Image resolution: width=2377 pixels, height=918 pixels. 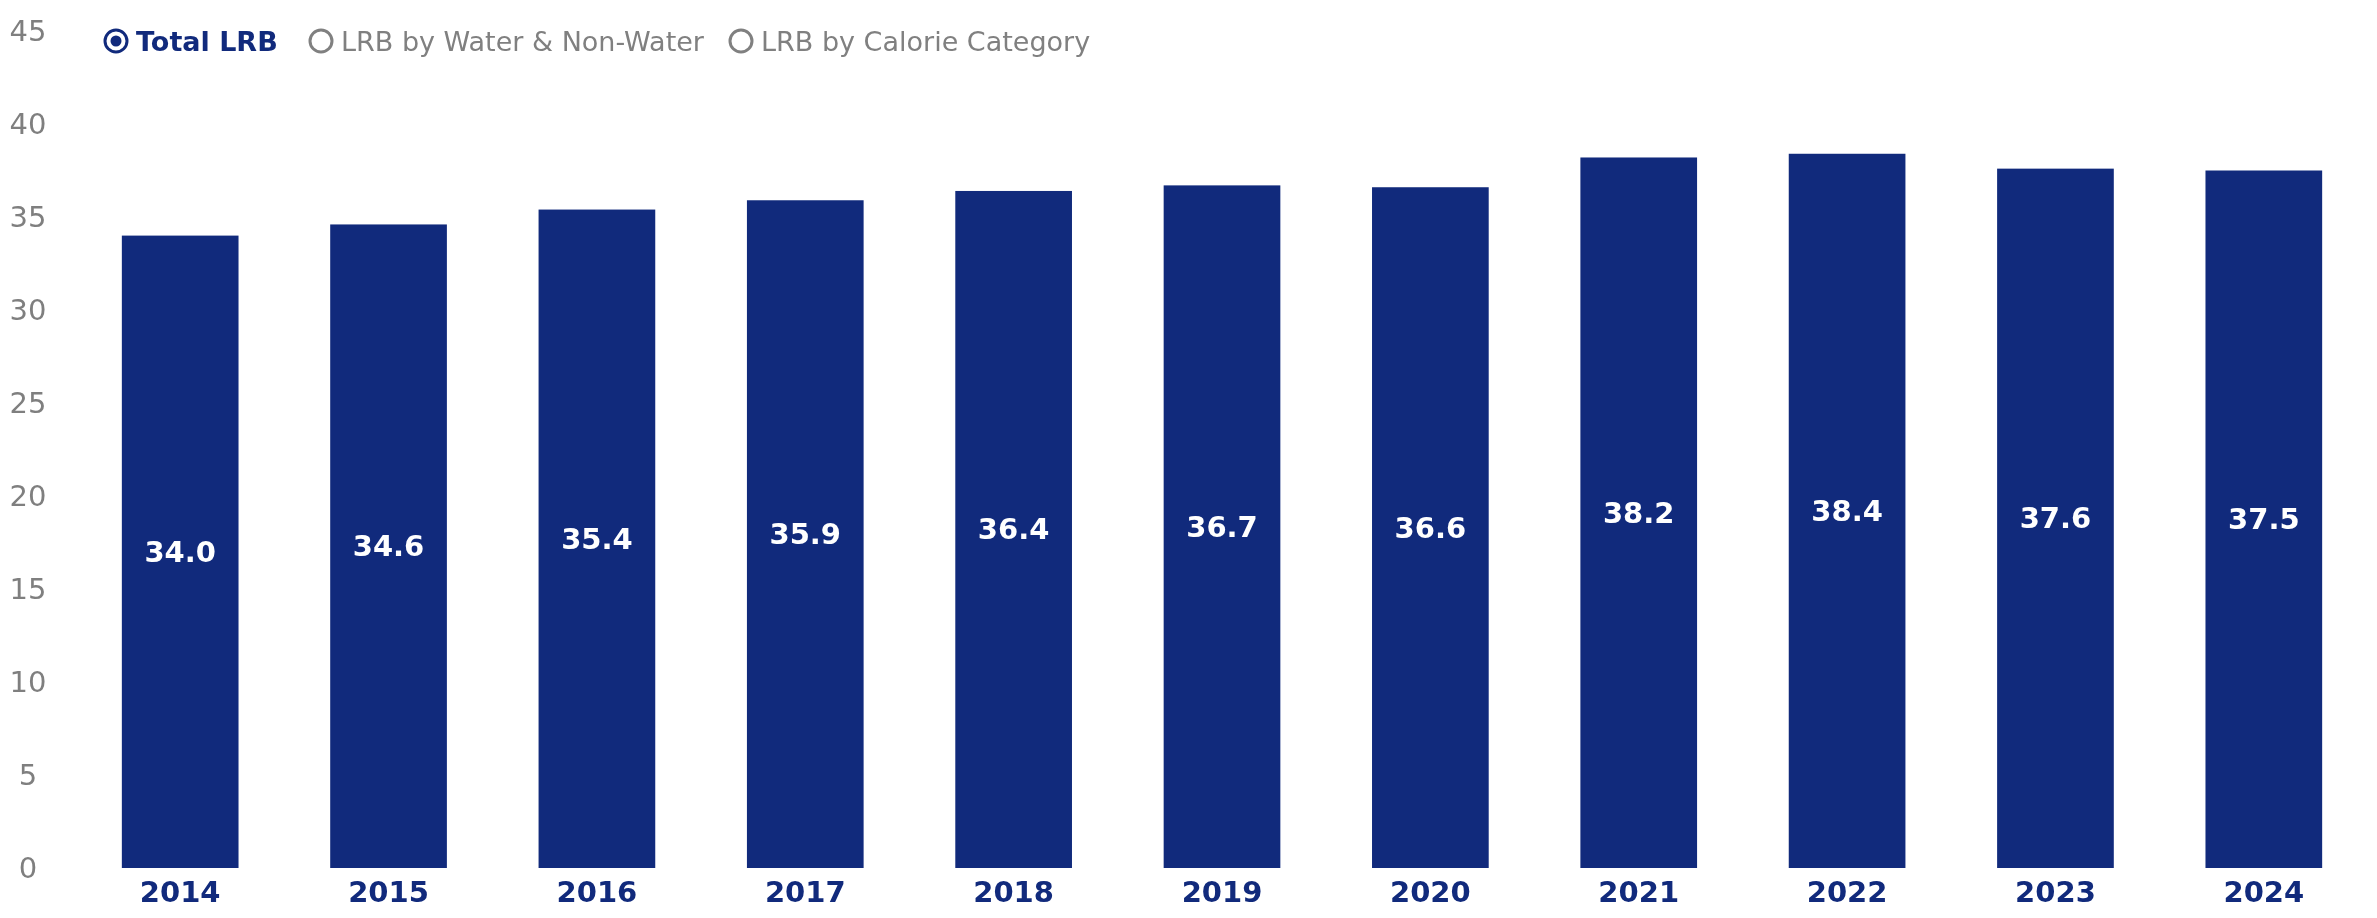 I want to click on data-label: 36.4, so click(x=1013, y=529).